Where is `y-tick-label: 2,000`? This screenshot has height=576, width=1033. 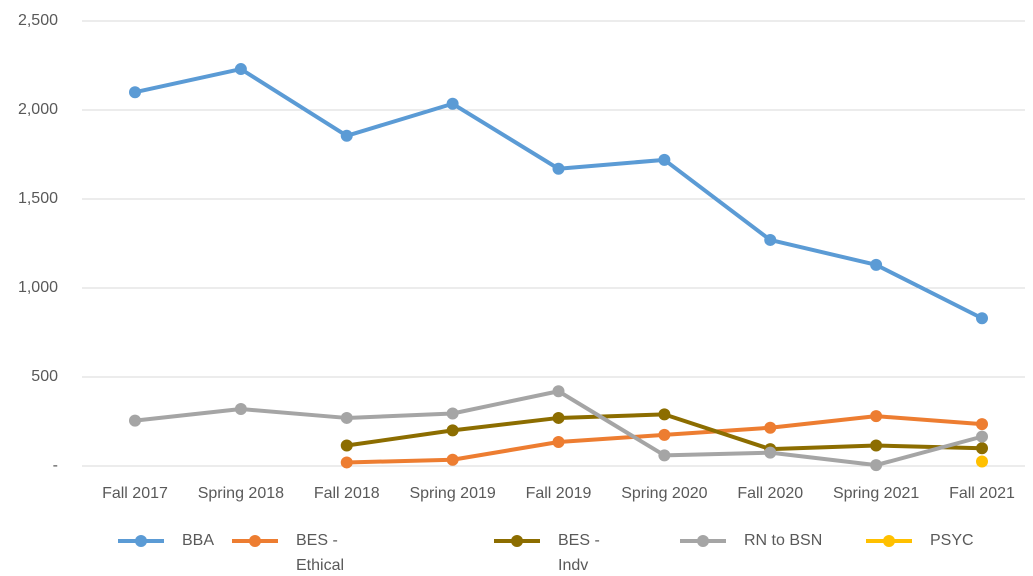
y-tick-label: 2,000 is located at coordinates (38, 109).